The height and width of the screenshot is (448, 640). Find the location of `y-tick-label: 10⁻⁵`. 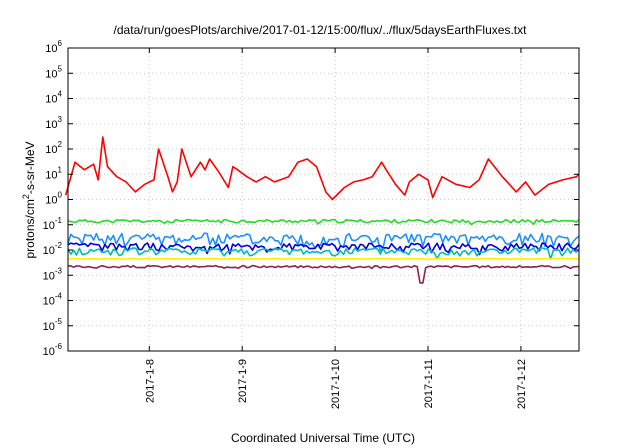

y-tick-label: 10⁻⁵ is located at coordinates (53, 325).